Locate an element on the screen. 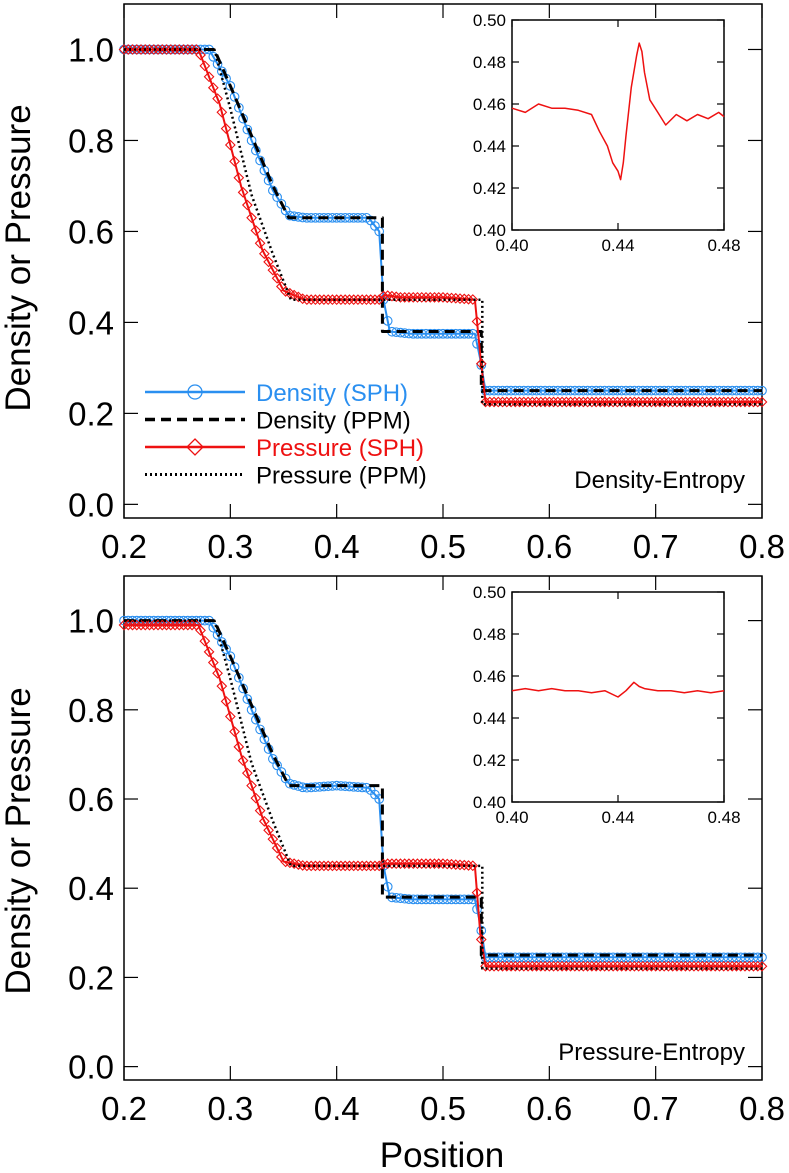 The width and height of the screenshot is (789, 1173). bottom-panel-ytick-label: 0.2 is located at coordinates (91, 977).